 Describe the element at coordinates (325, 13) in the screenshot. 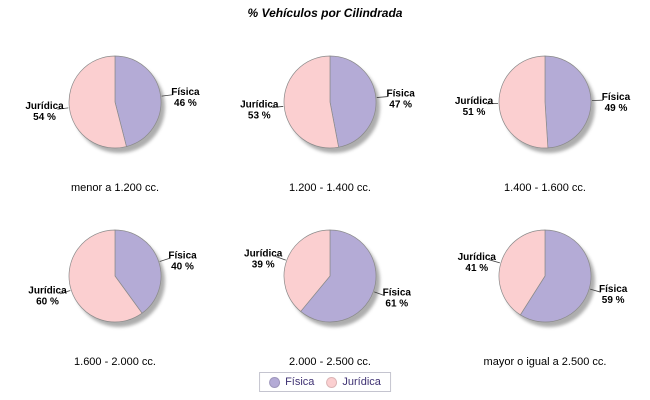

I see `chart-title: % Vehículos por Cilindrada` at that location.